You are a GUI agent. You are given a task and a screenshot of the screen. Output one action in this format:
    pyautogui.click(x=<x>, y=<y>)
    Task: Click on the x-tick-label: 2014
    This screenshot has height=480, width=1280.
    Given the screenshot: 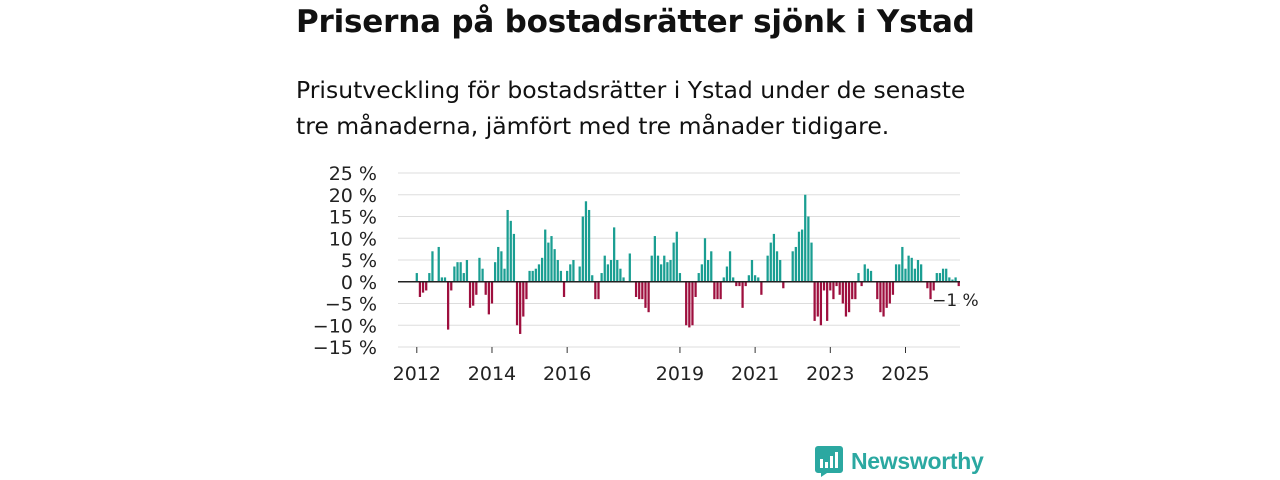 What is the action you would take?
    pyautogui.click(x=492, y=374)
    